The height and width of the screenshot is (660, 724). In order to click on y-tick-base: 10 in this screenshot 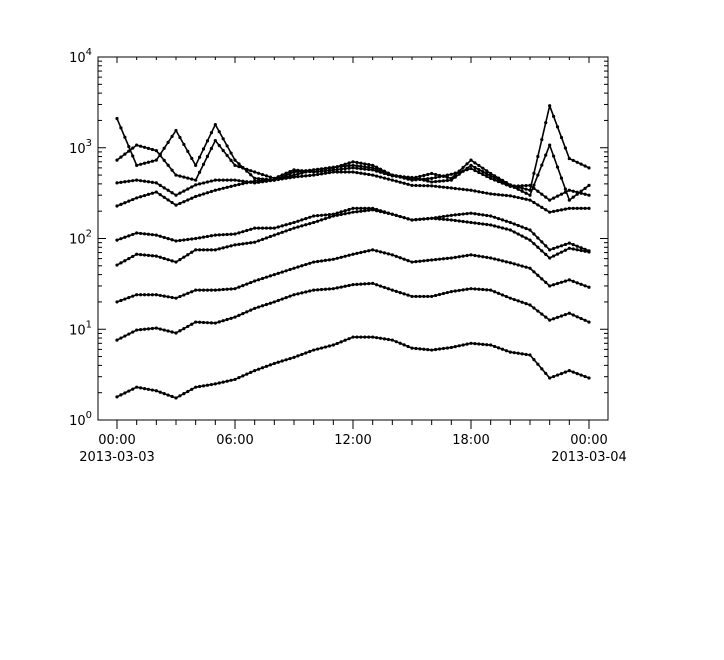, I will do `click(77, 330)`.